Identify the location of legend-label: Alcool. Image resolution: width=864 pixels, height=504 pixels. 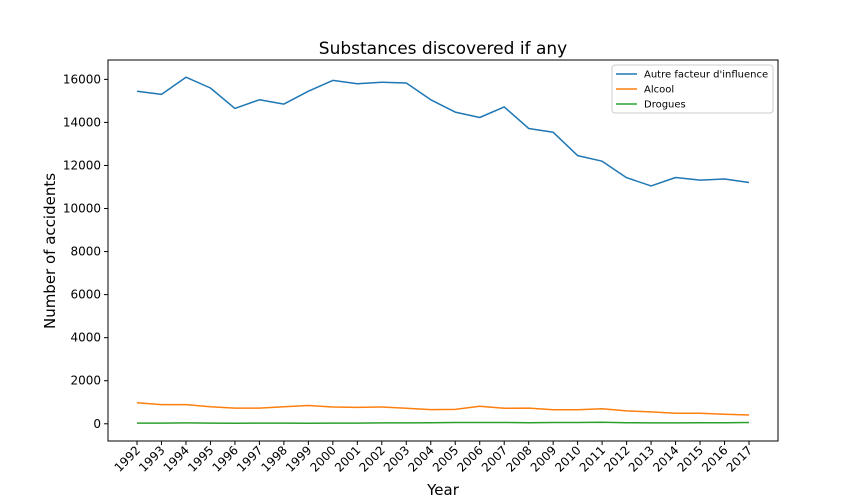
(659, 90).